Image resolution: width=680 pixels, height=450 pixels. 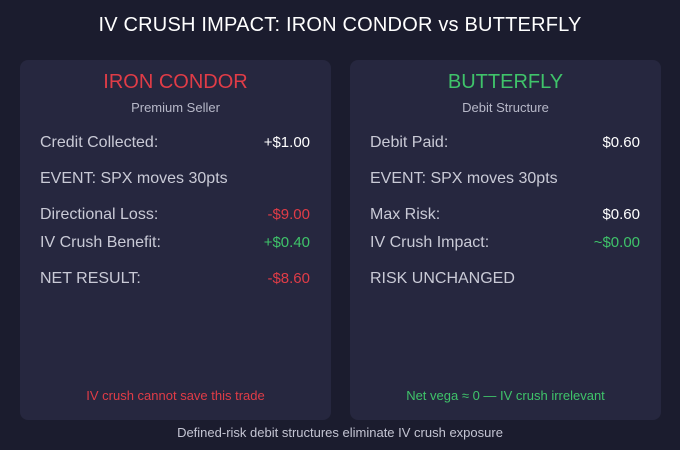 I want to click on debit-paid-row: Debit Paid: $0.60, so click(x=505, y=143).